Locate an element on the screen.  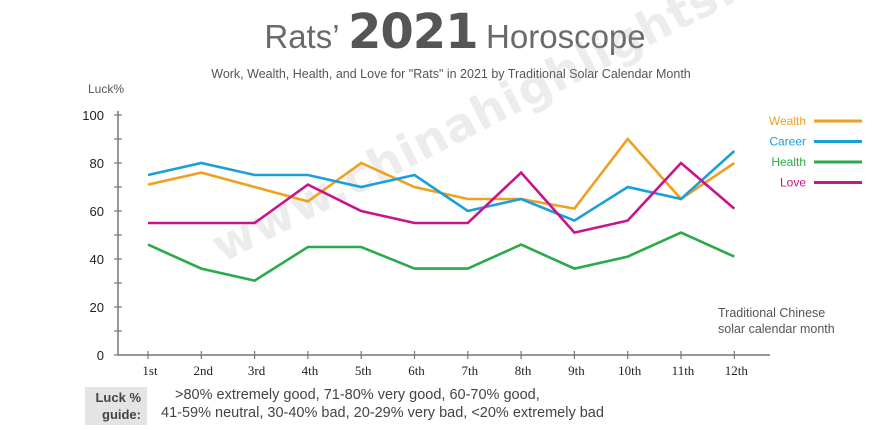
legend-label-wealth: Wealth is located at coordinates (787, 121).